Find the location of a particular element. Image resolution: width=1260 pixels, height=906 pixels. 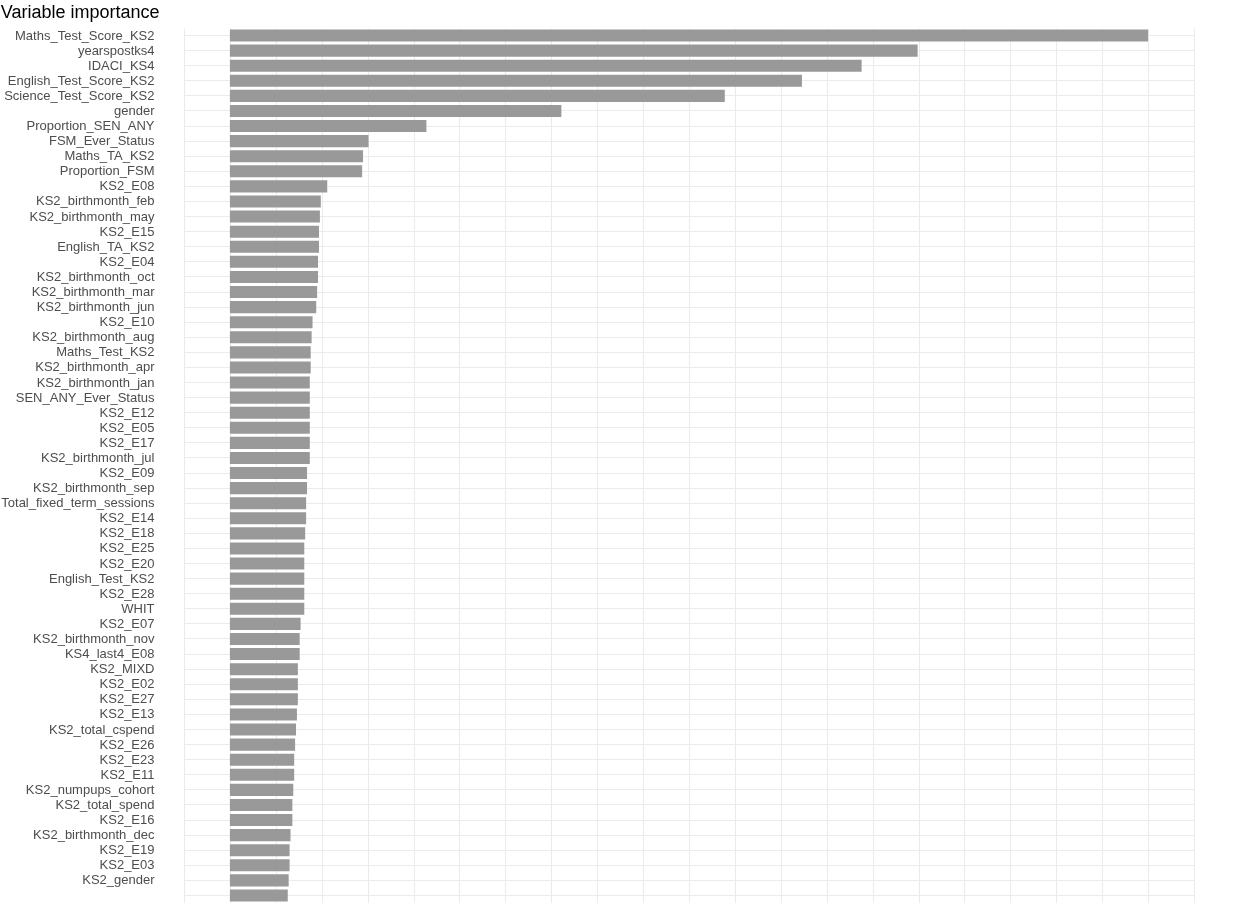

y-tick-label: KS2_E08 is located at coordinates (127, 186).